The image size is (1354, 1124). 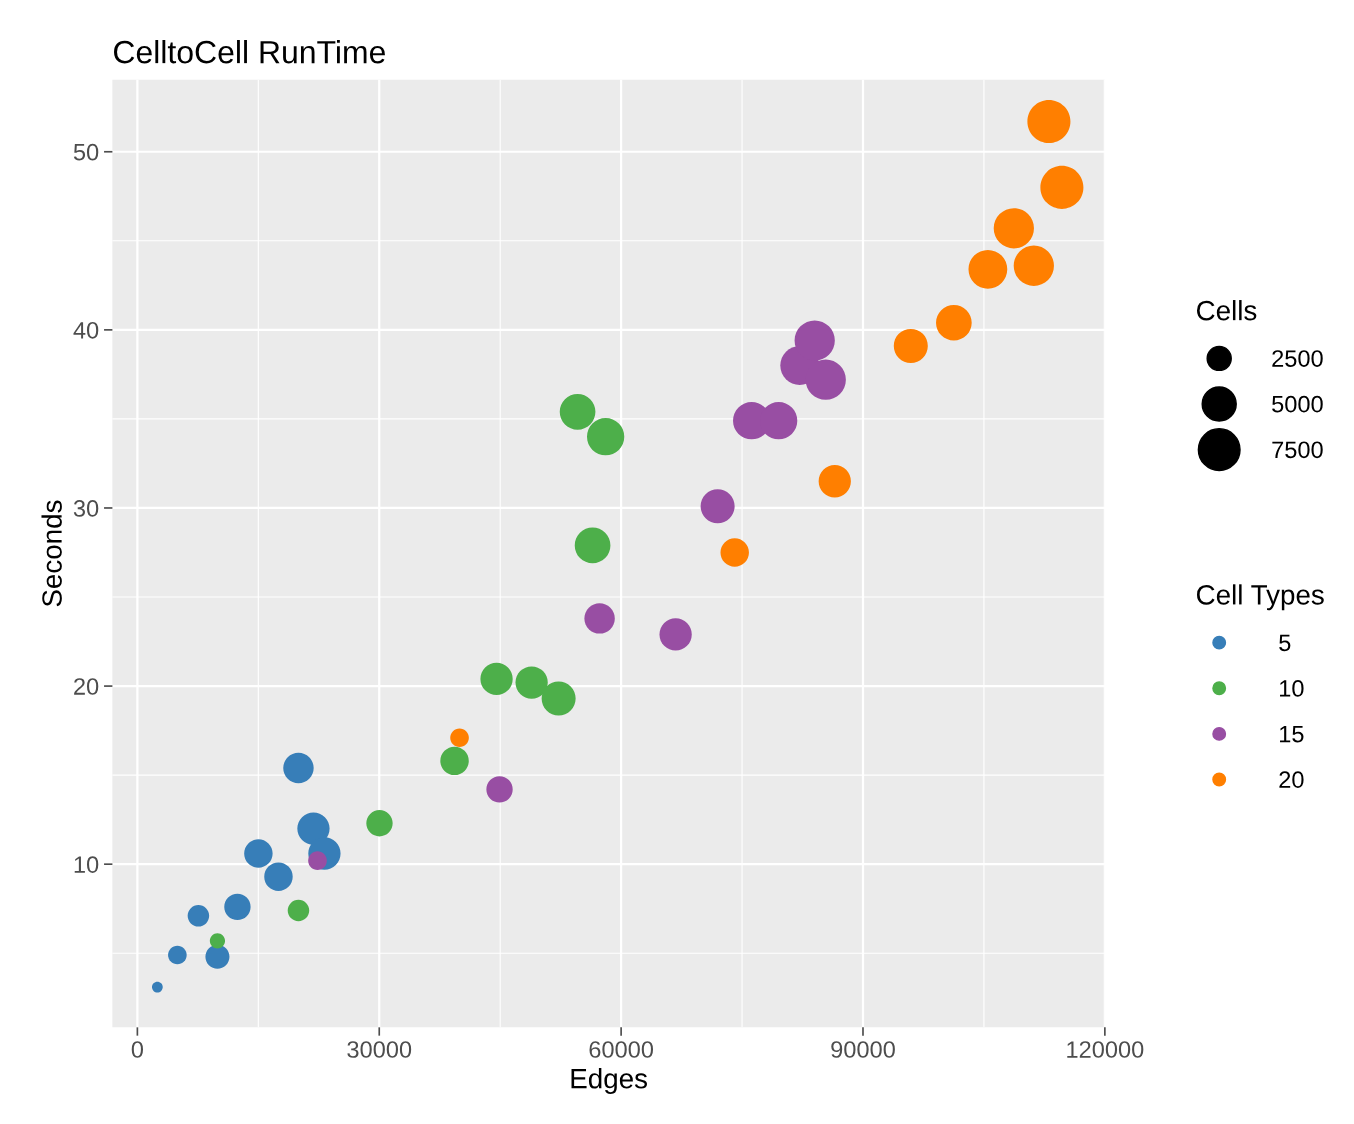 What do you see at coordinates (249, 51) in the screenshot?
I see `chart-title: CelltoCell RunTime` at bounding box center [249, 51].